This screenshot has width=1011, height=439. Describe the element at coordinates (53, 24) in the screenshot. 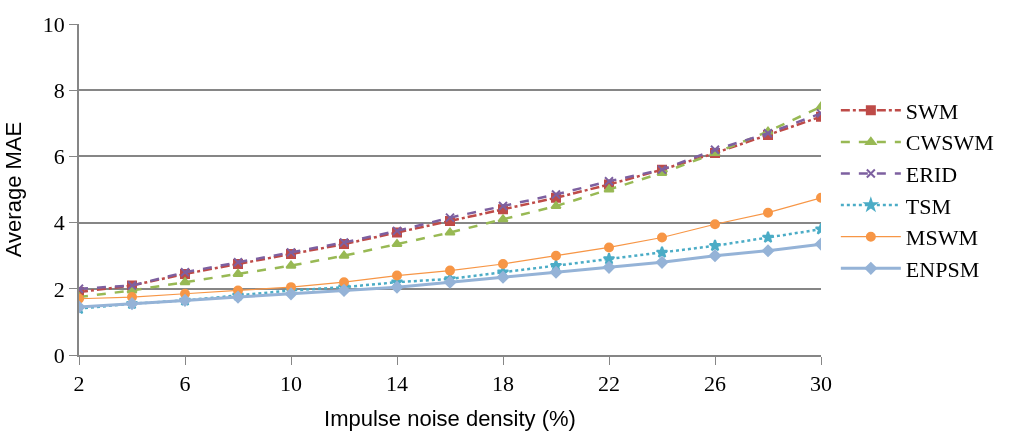

I see `y-tick-label: 10` at that location.